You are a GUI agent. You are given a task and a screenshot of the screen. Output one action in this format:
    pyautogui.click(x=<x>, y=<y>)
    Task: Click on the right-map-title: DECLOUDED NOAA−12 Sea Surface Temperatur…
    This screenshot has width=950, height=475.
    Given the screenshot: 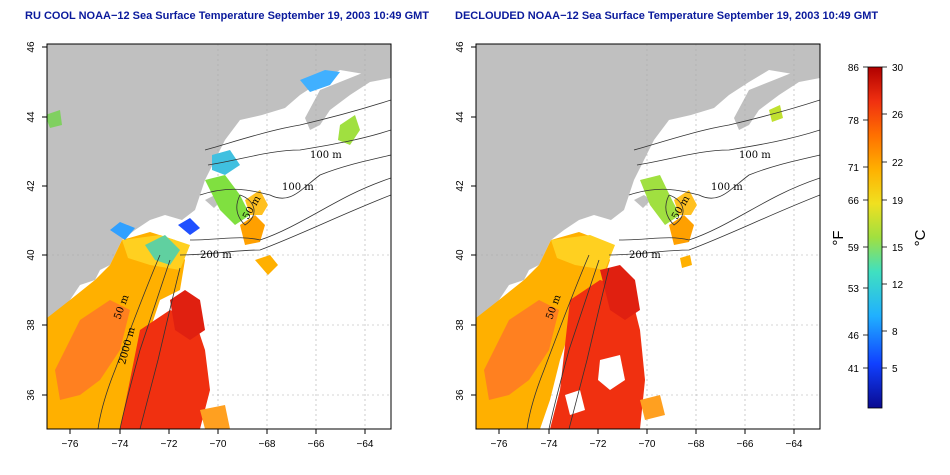 What is the action you would take?
    pyautogui.click(x=667, y=16)
    